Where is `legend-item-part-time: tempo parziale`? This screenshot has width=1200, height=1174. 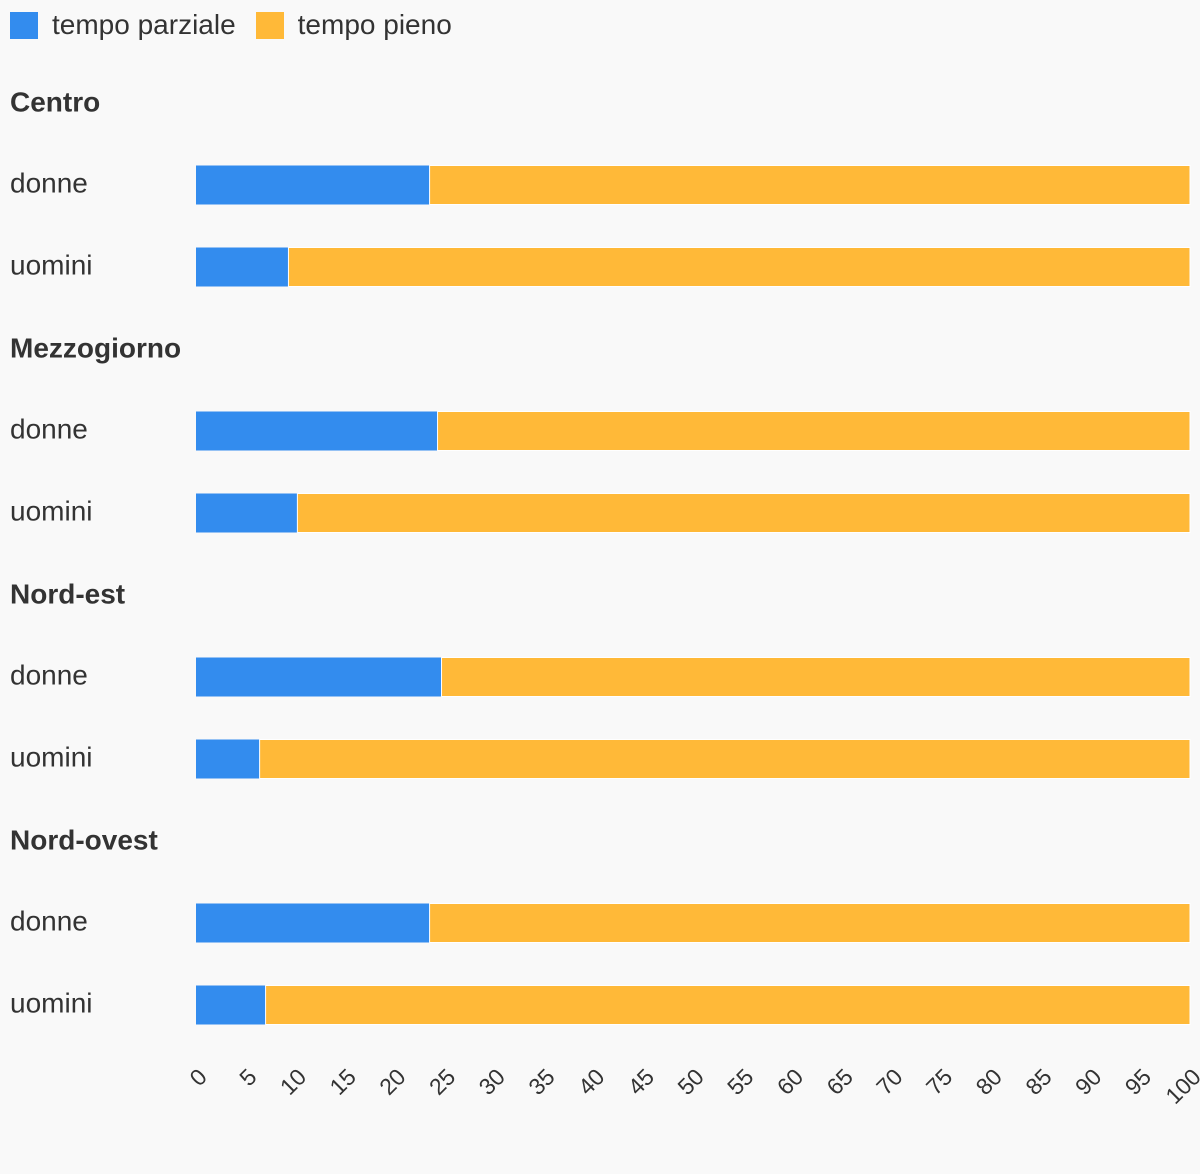
legend-item-part-time: tempo parziale is located at coordinates (123, 25).